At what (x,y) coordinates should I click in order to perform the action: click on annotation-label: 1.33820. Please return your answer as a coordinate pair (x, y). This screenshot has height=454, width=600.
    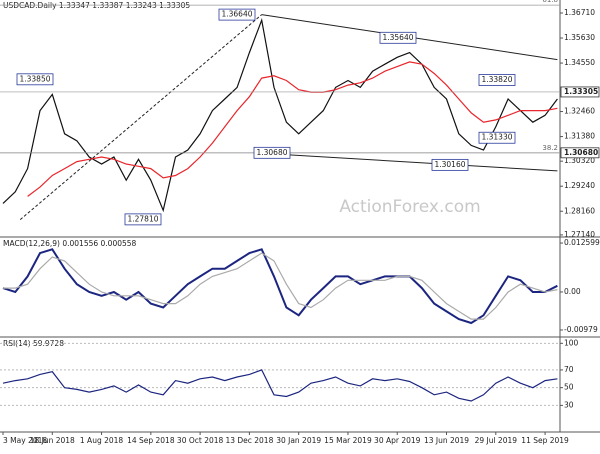
    Looking at the image, I should click on (496, 79).